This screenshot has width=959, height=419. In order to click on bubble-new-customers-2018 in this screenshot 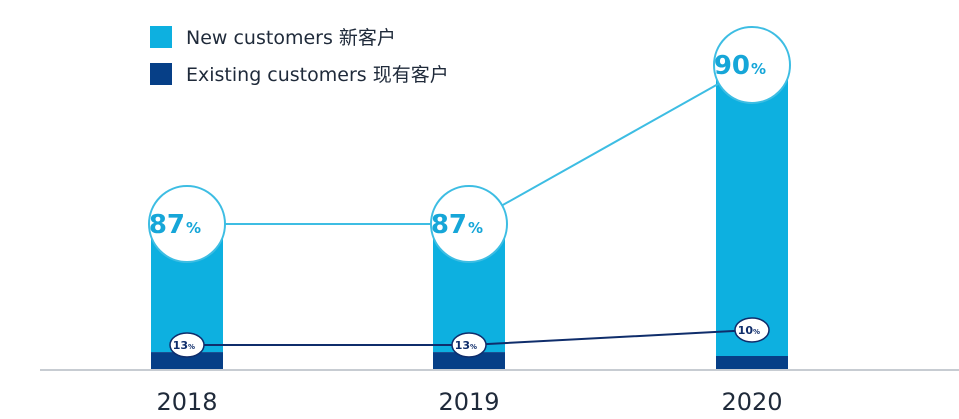, I will do `click(187, 224)`.